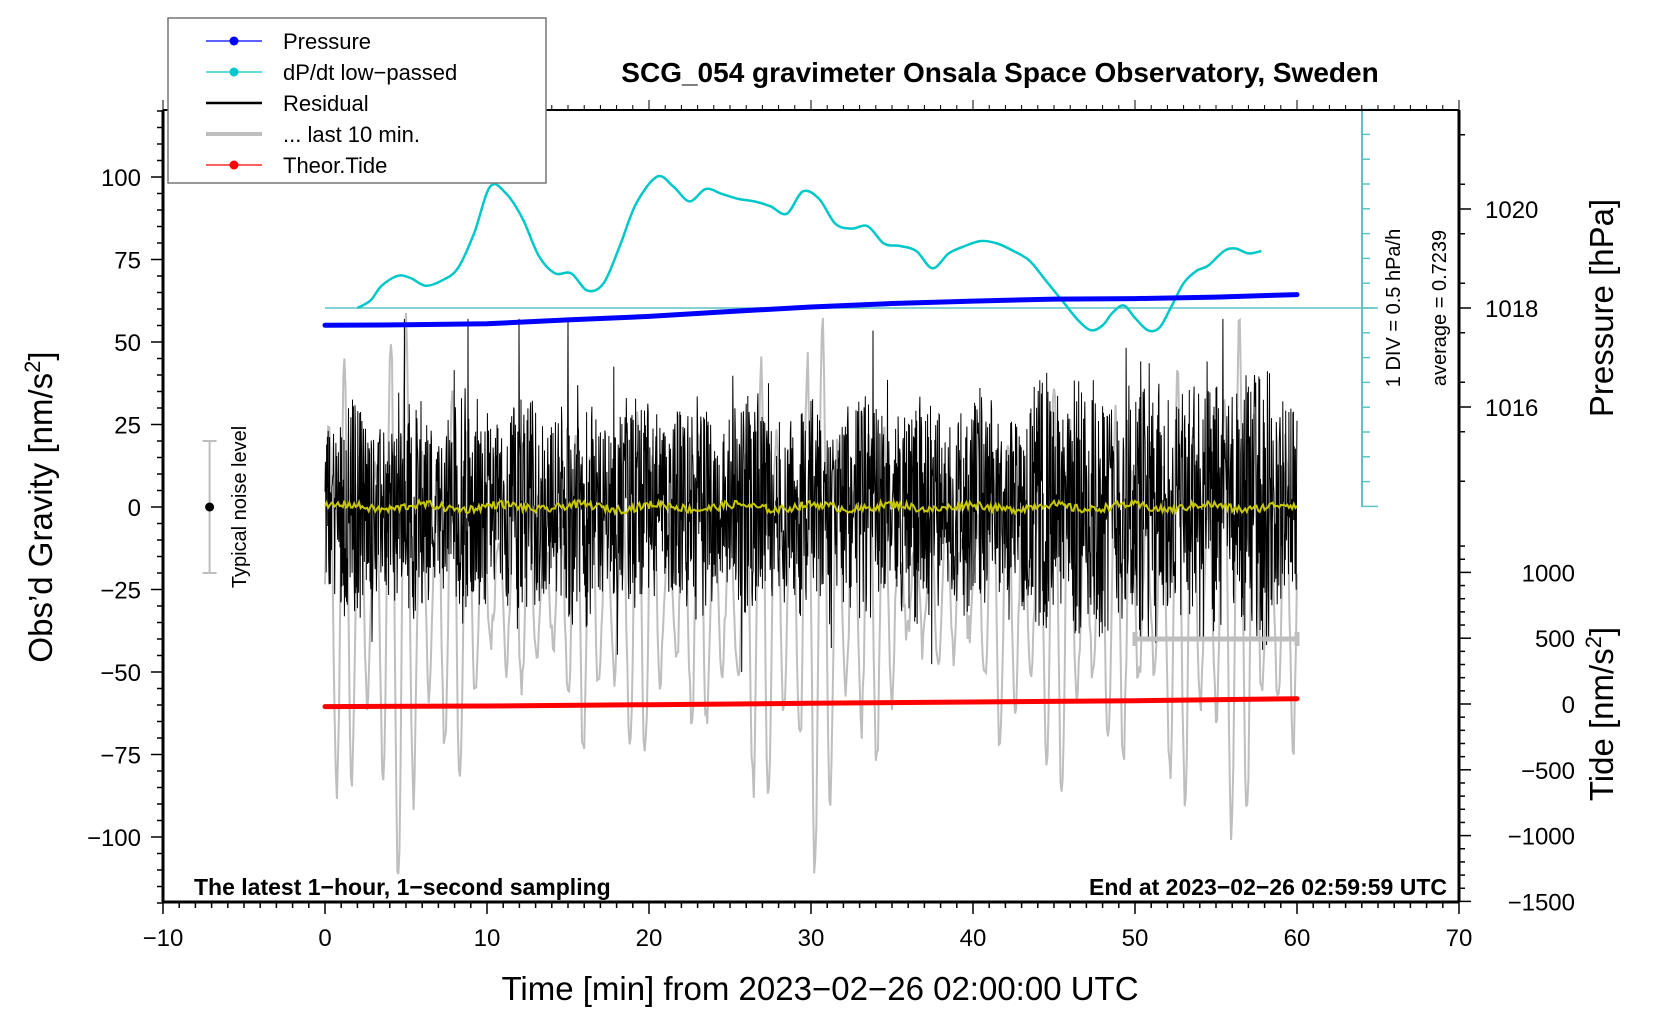 The width and height of the screenshot is (1660, 1020). What do you see at coordinates (1511, 210) in the screenshot?
I see `pressure-tick-label: 1020` at bounding box center [1511, 210].